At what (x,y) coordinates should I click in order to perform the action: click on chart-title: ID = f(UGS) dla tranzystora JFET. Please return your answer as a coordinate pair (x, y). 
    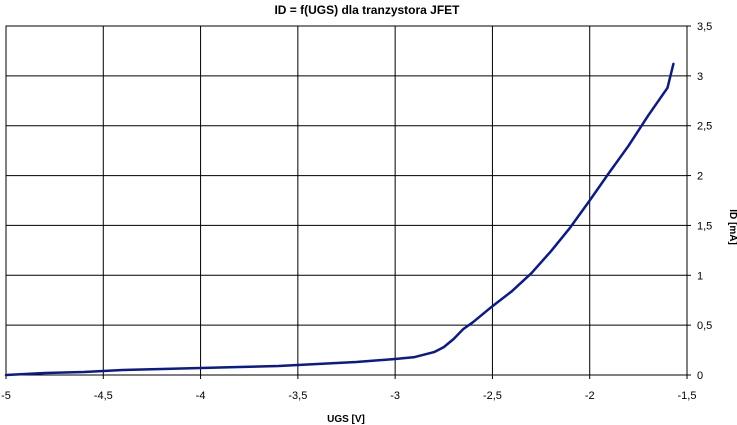
    Looking at the image, I should click on (367, 10).